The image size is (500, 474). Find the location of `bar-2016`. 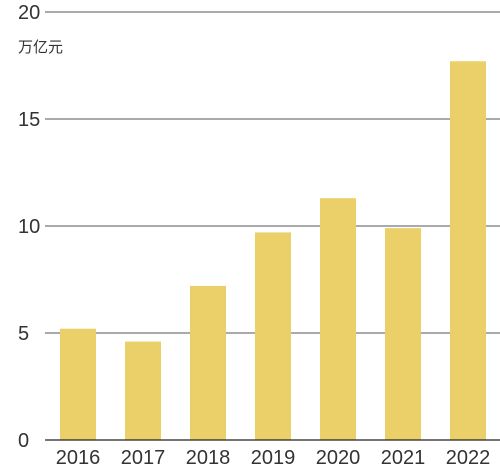

bar-2016 is located at coordinates (78, 384).